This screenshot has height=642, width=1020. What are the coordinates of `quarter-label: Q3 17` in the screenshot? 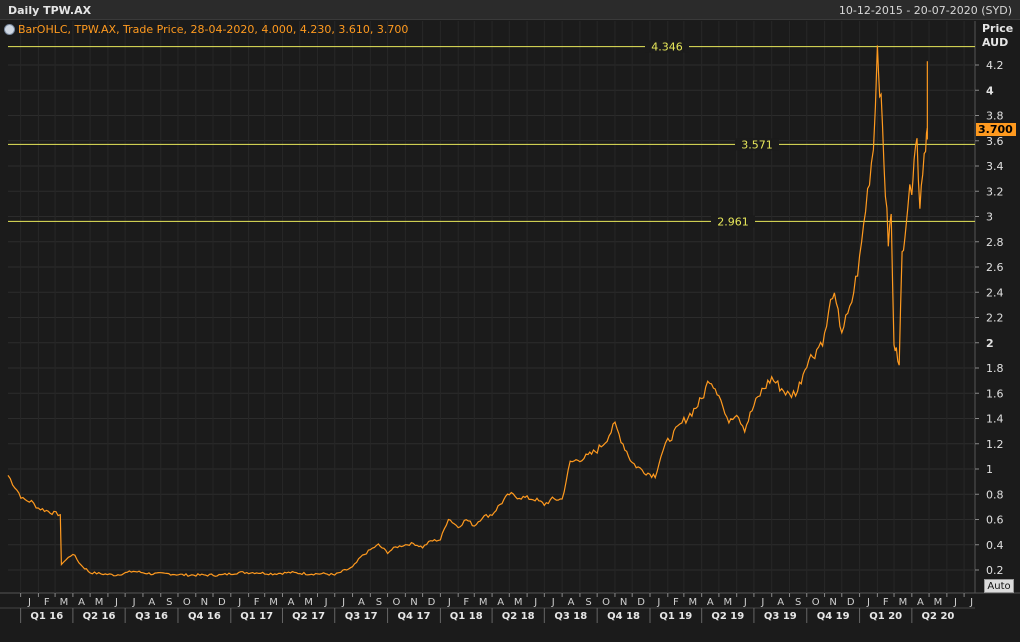 It's located at (361, 616).